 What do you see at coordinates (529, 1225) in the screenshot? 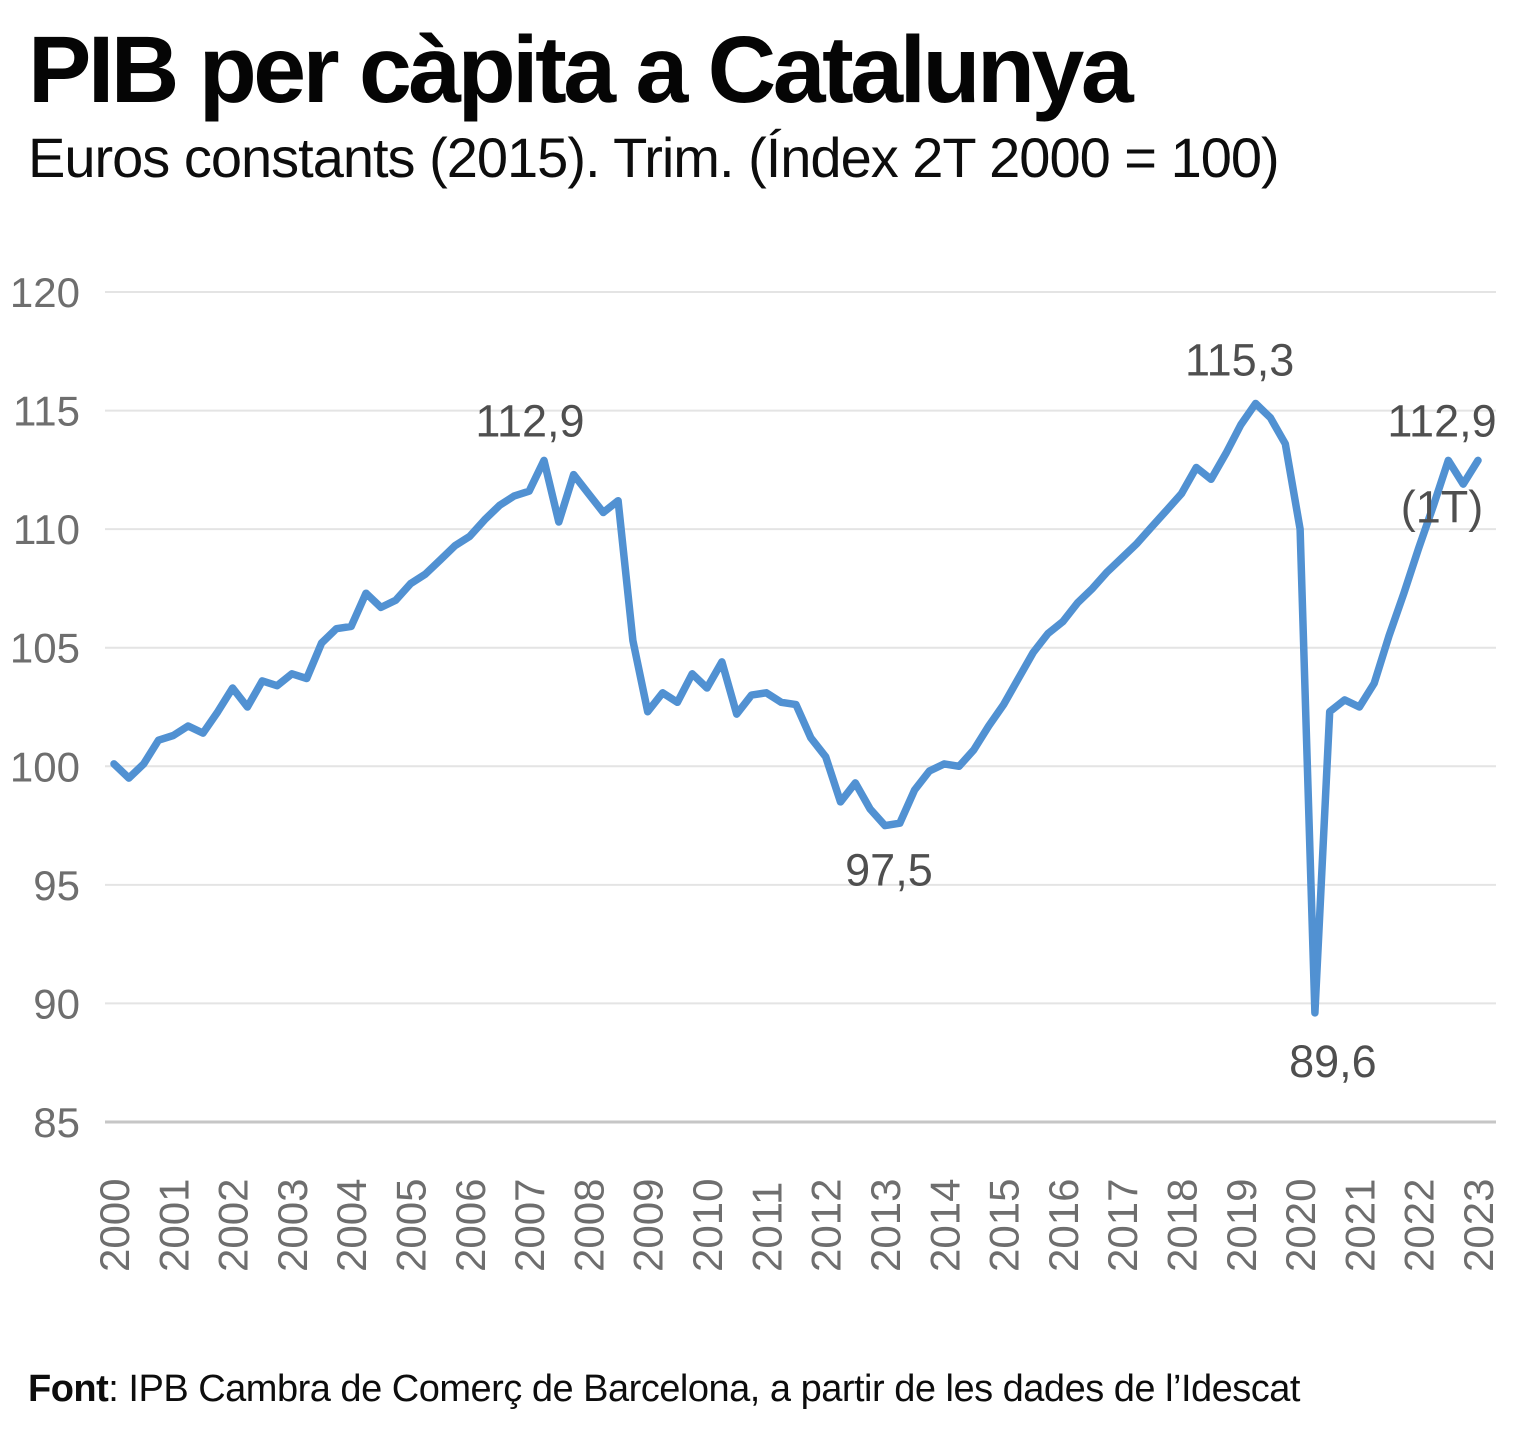
I see `x-tick-label: 2007` at bounding box center [529, 1225].